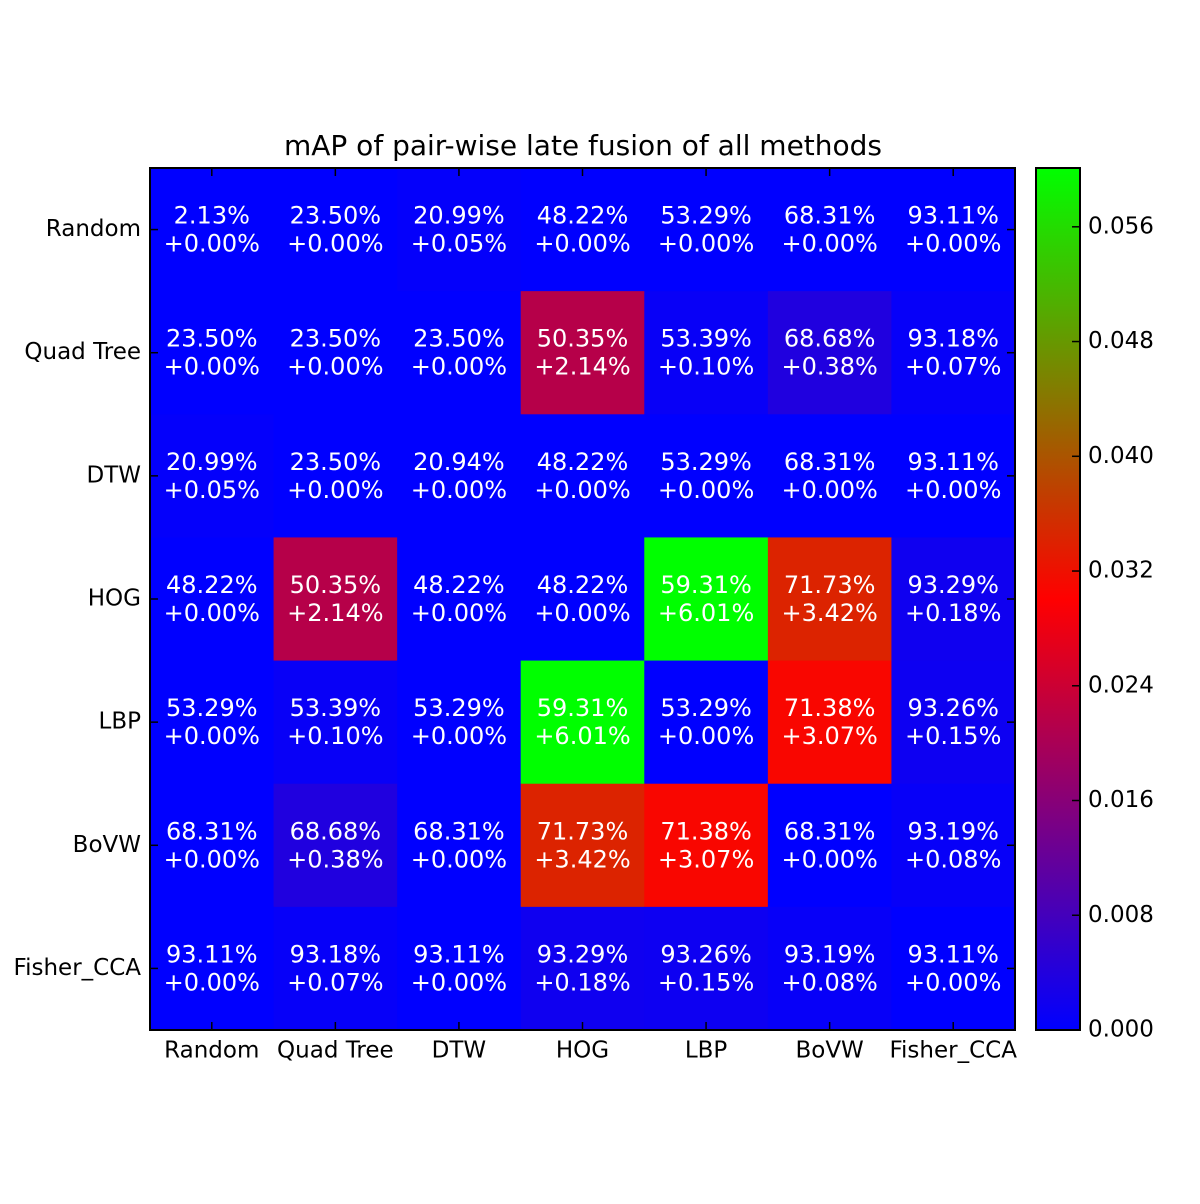  Describe the element at coordinates (336, 831) in the screenshot. I see `map-label: 68.68%` at that location.